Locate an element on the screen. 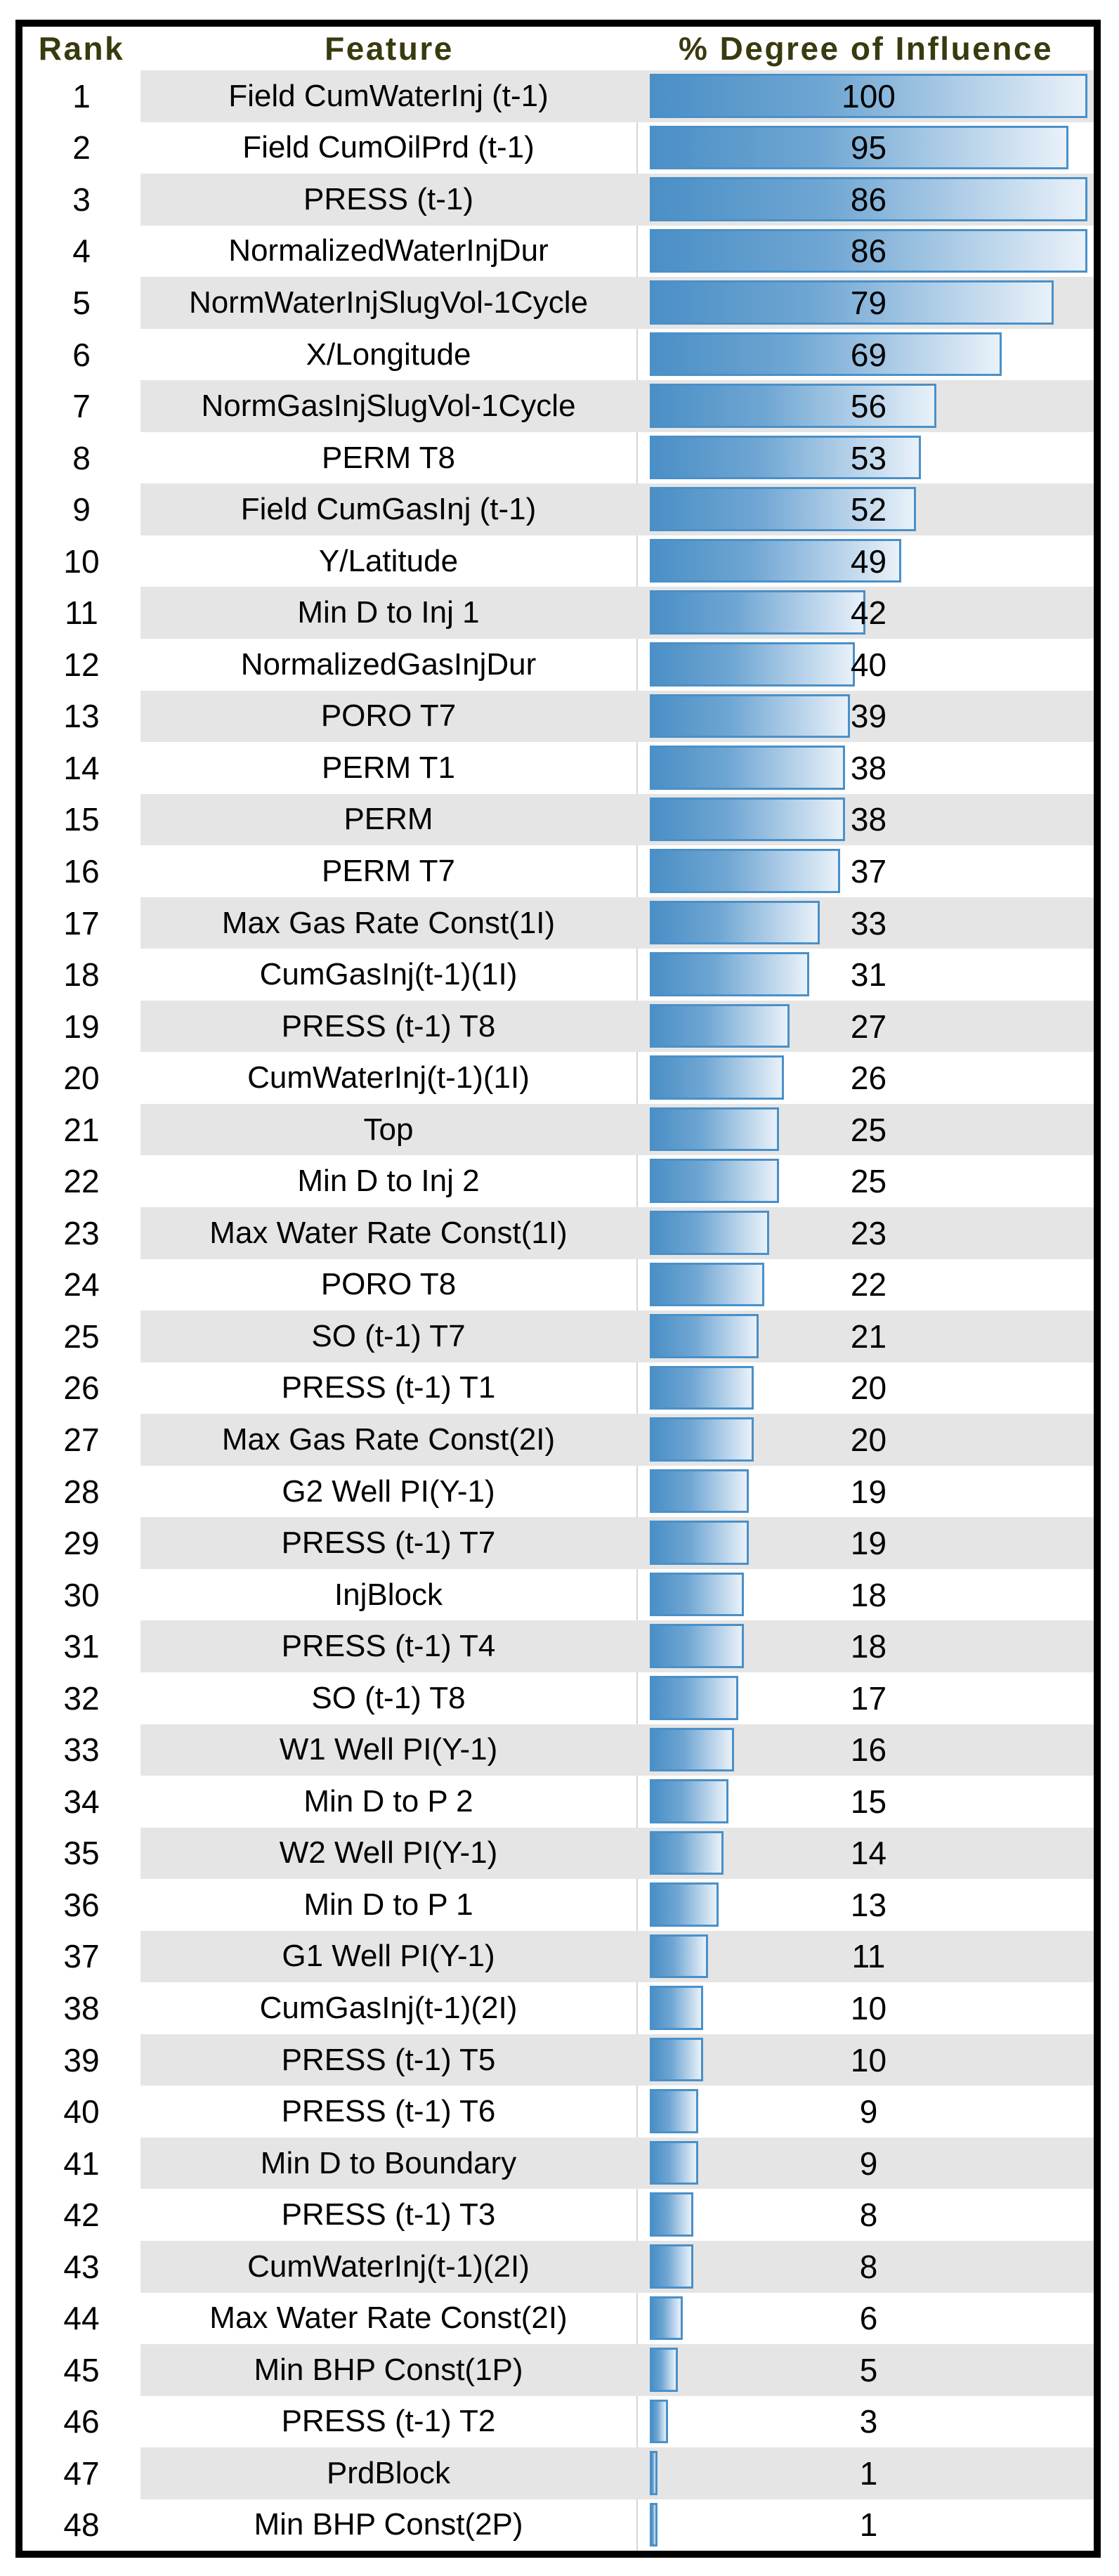 This screenshot has width=1119, height=2576. rank-value: 26 is located at coordinates (81, 1388).